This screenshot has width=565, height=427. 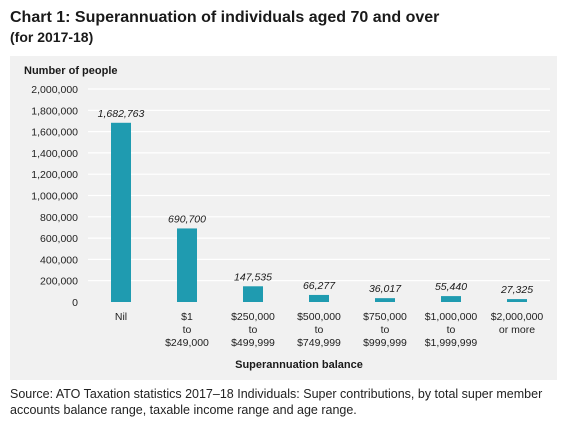 What do you see at coordinates (385, 289) in the screenshot?
I see `data-label: 36,017` at bounding box center [385, 289].